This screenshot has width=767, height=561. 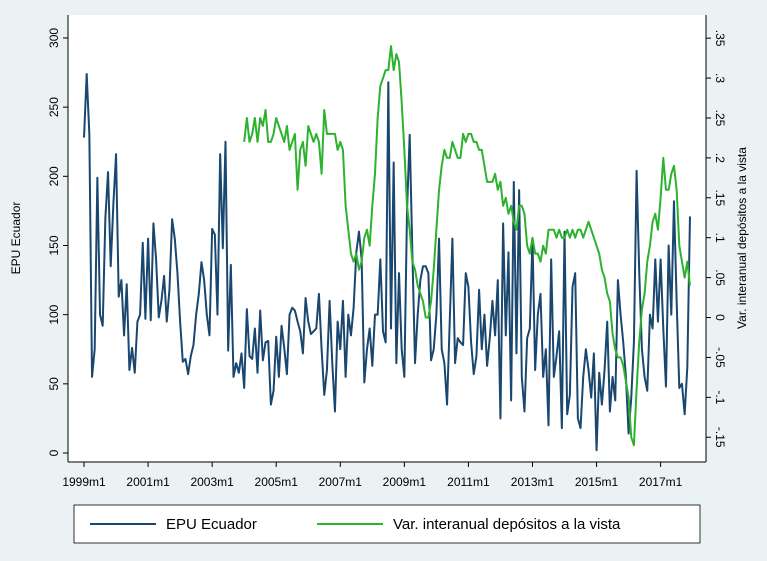 What do you see at coordinates (387, 524) in the screenshot?
I see `legend` at bounding box center [387, 524].